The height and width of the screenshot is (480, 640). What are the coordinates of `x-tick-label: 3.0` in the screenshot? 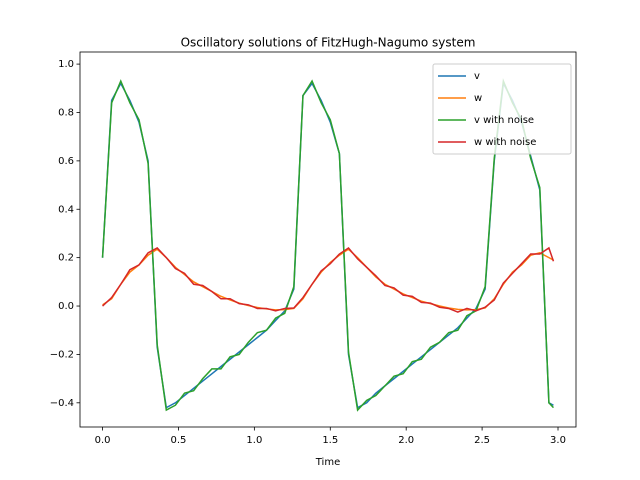 It's located at (558, 440).